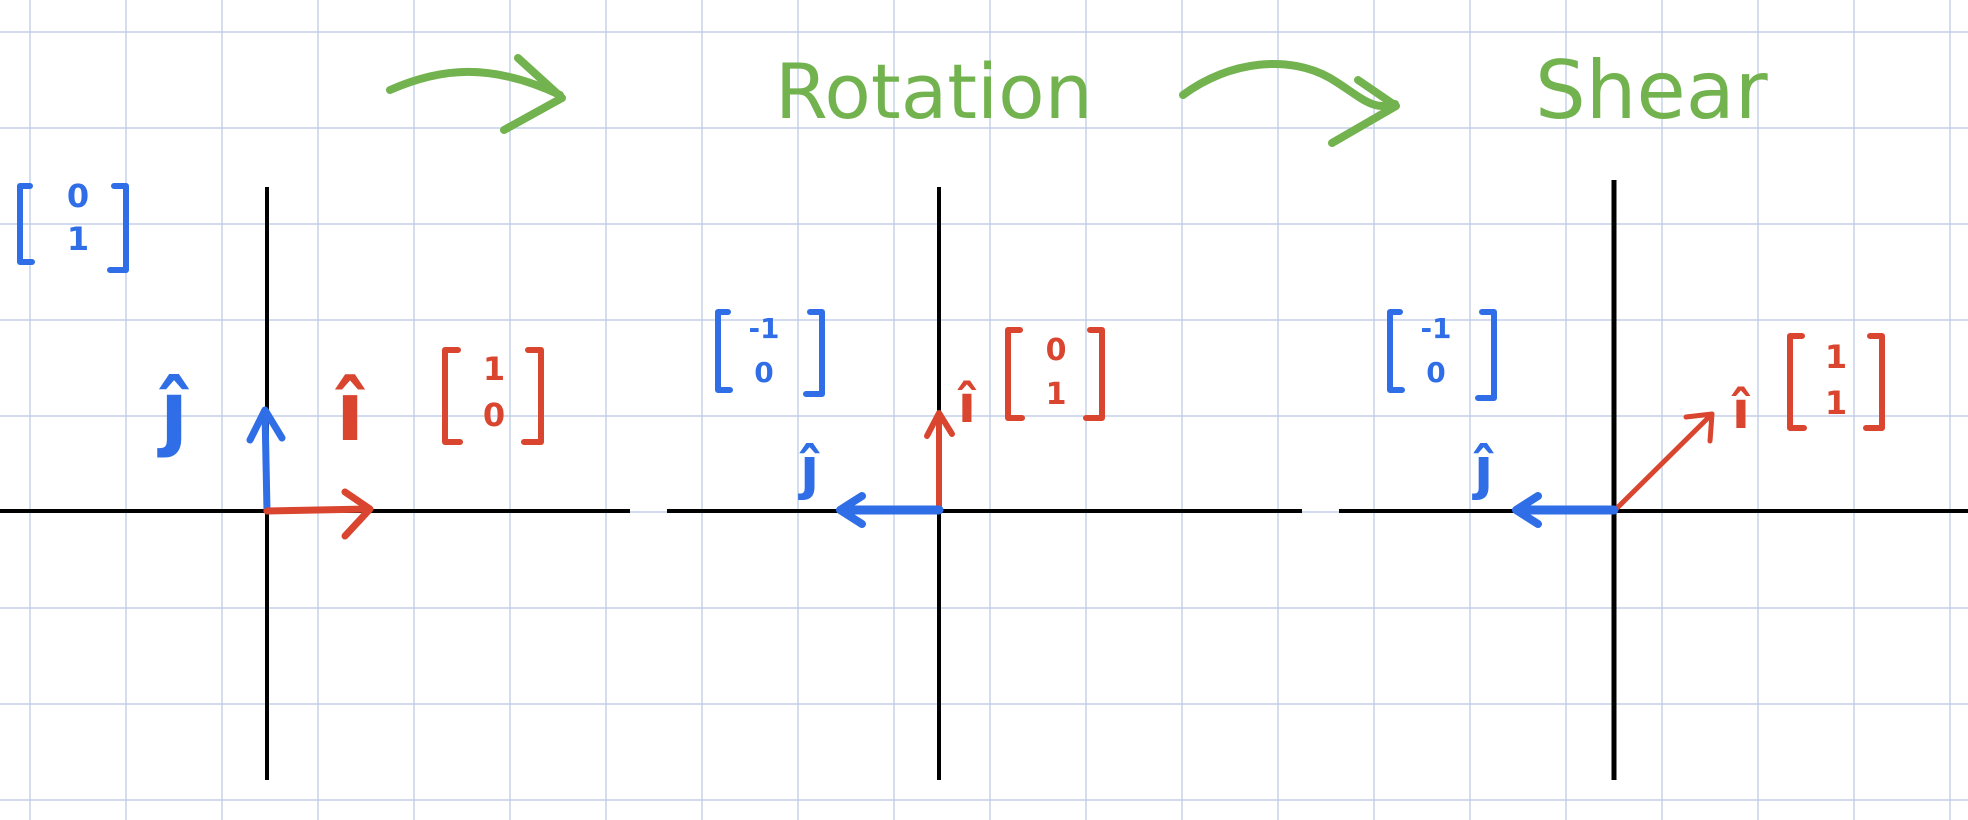  Describe the element at coordinates (1651, 90) in the screenshot. I see `shear-title: Shear` at that location.